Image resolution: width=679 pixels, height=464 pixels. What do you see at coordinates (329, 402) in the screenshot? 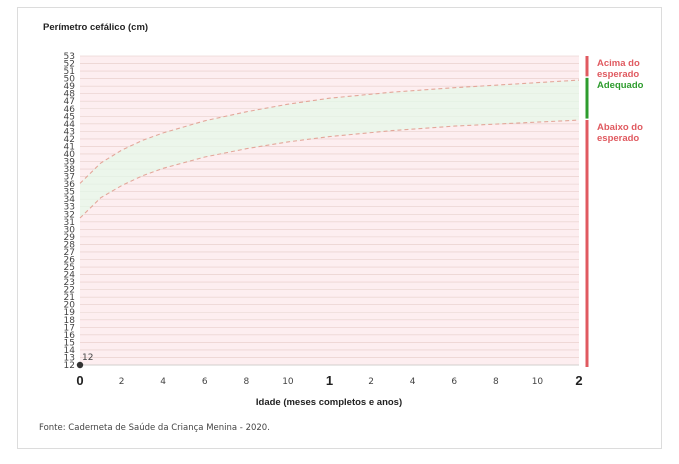
I see `x-axis-label: Idade (meses completos e anos)` at bounding box center [329, 402].